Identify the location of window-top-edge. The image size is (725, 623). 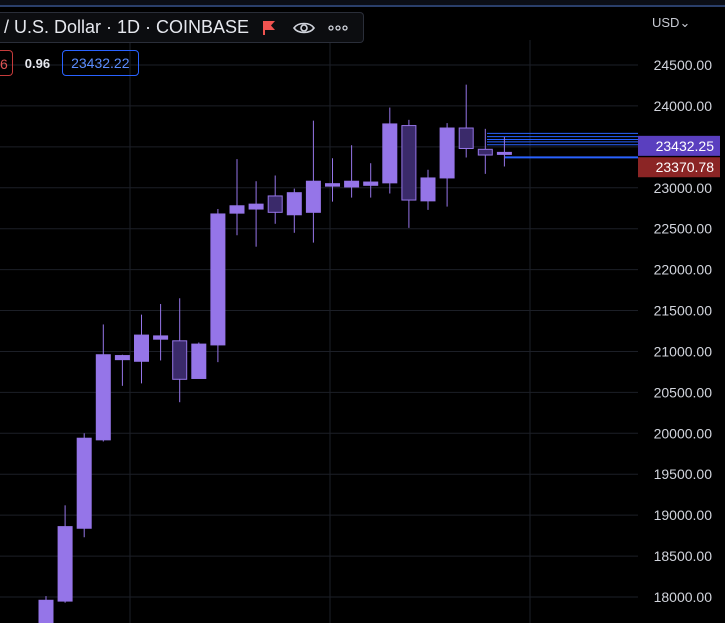
(362, 3).